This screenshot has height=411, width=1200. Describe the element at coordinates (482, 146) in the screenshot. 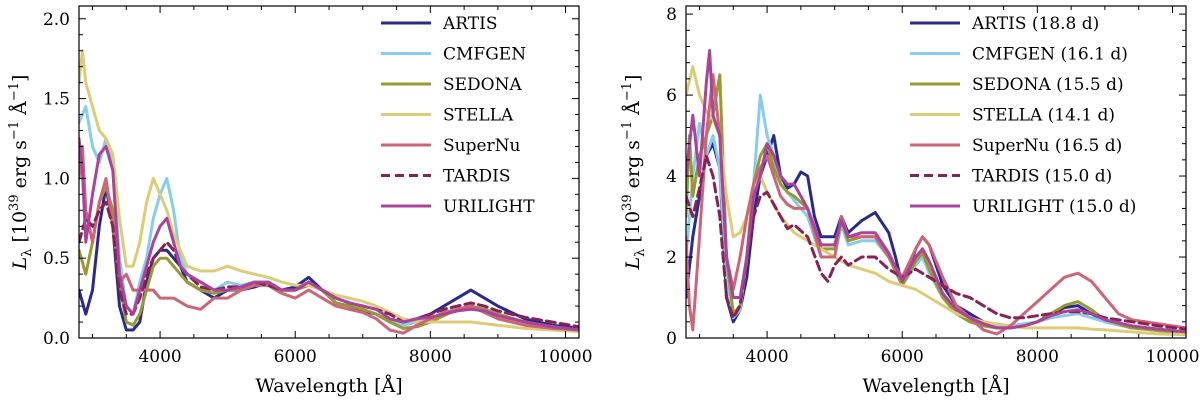

I see `legend-label: SuperNu` at that location.